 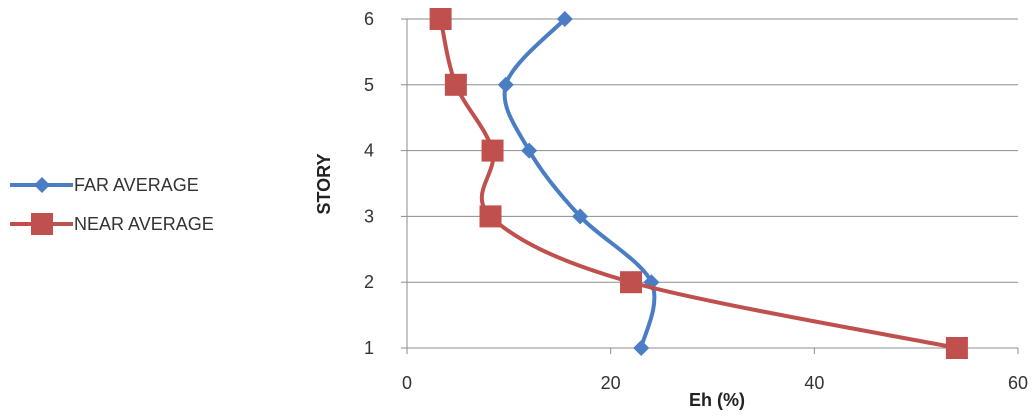 I want to click on series-line-far-average, so click(x=579, y=183).